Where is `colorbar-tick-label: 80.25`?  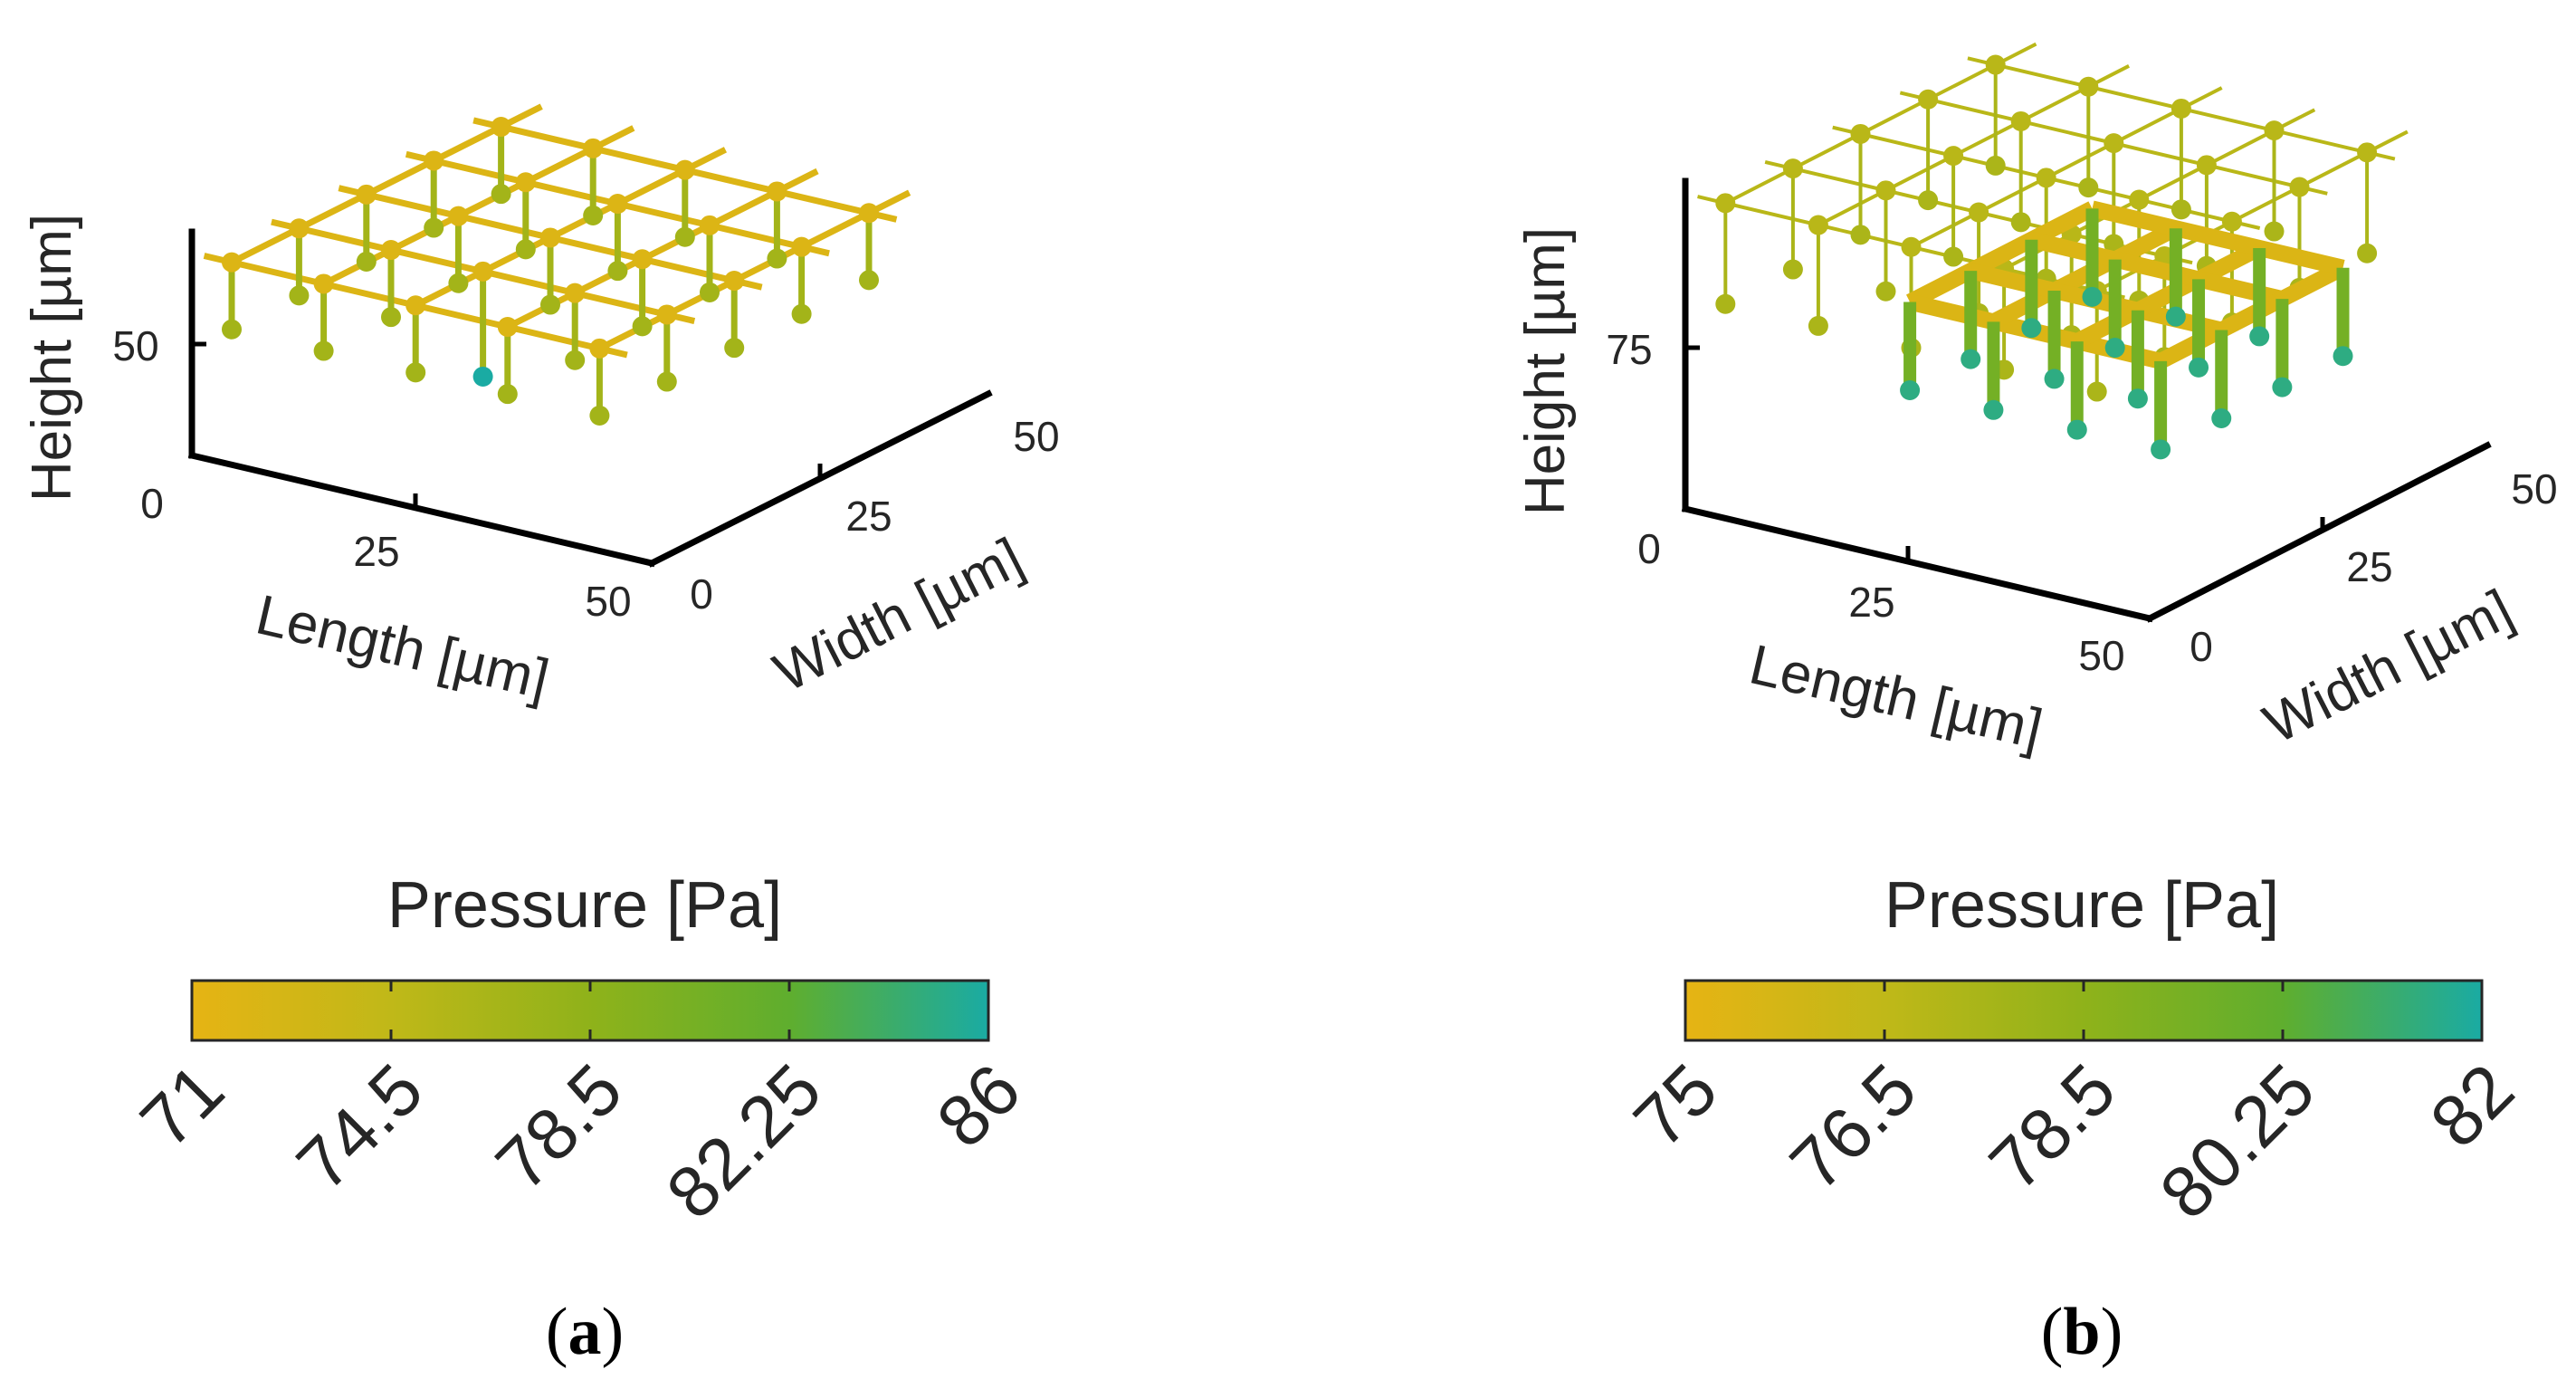
colorbar-tick-label: 80.25 is located at coordinates (2238, 1141).